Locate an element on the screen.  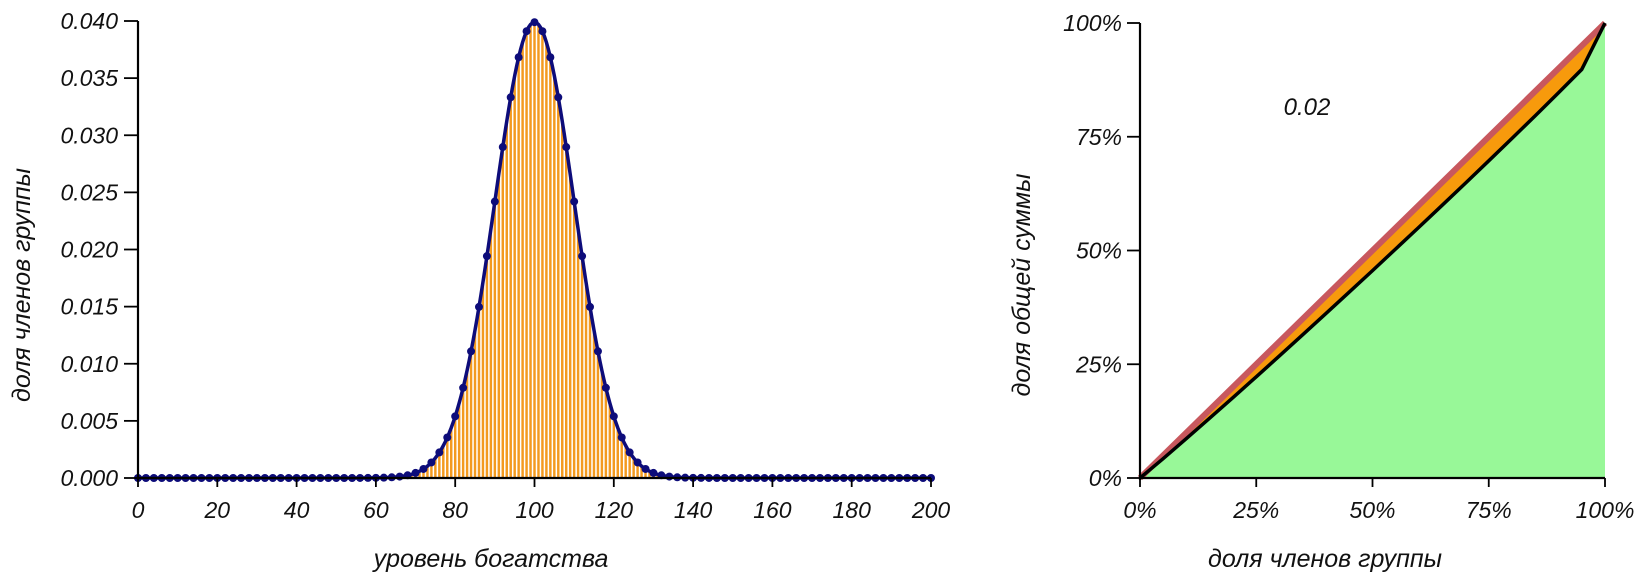
gini-coefficient-label: 0.02 is located at coordinates (1307, 107).